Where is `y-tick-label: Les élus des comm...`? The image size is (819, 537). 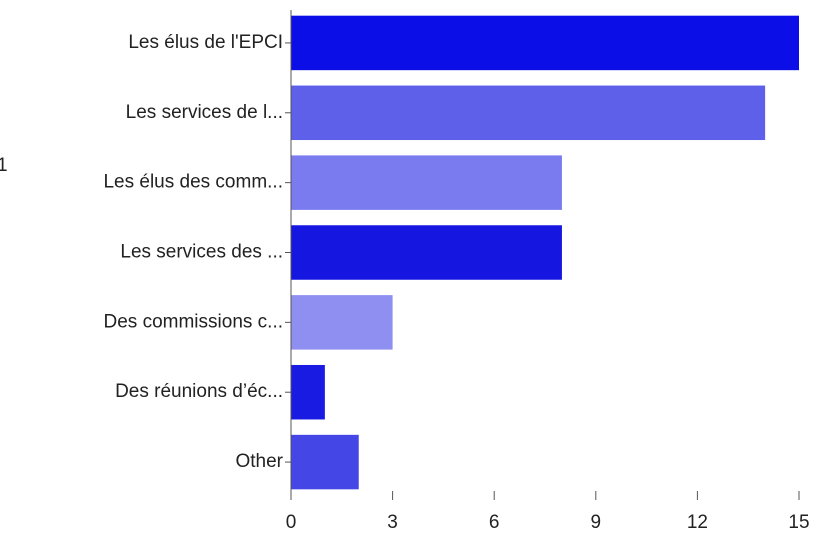 y-tick-label: Les élus des comm... is located at coordinates (193, 182).